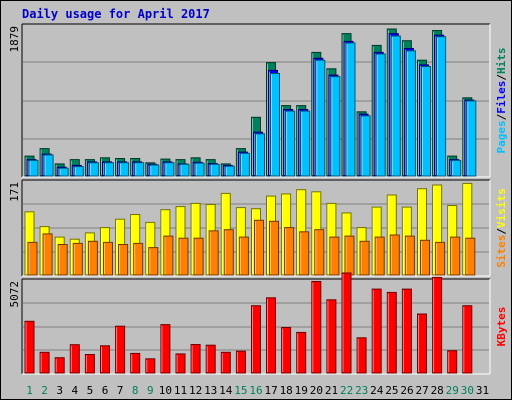 This screenshot has width=512, height=400. What do you see at coordinates (377, 390) in the screenshot?
I see `x-tick-label-24: 24` at bounding box center [377, 390].